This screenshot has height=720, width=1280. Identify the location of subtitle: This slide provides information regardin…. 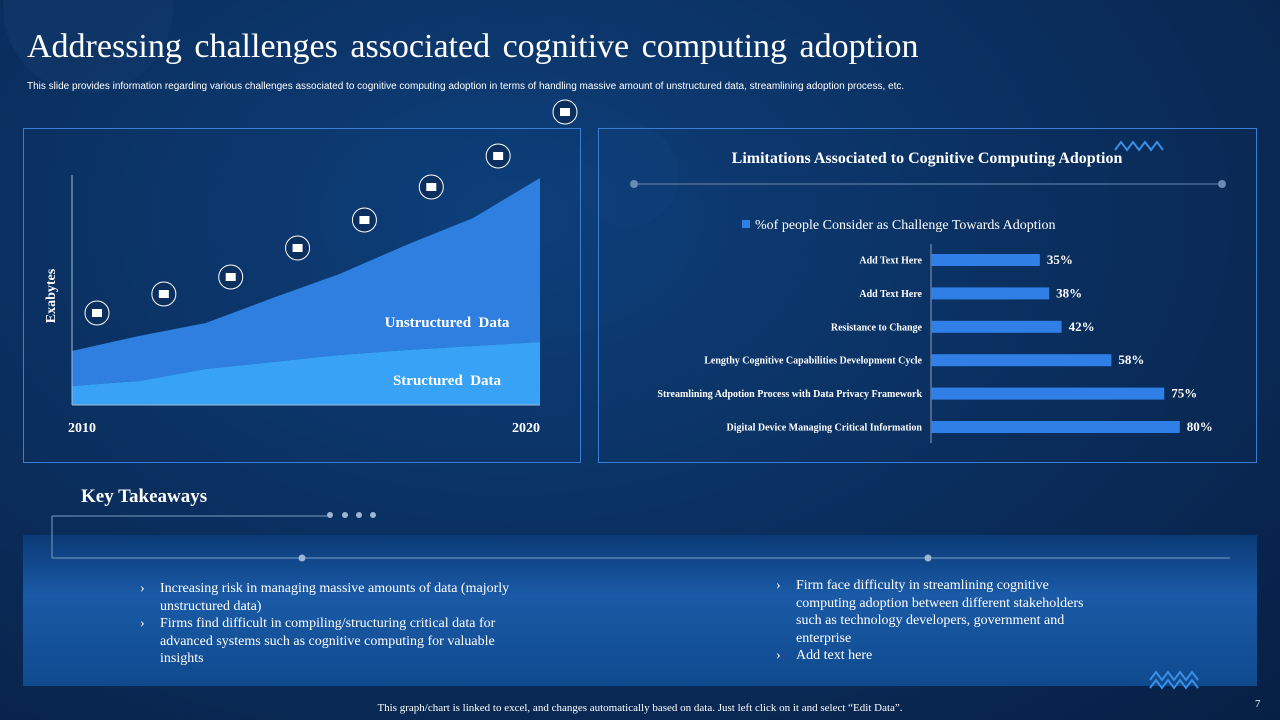
(466, 86).